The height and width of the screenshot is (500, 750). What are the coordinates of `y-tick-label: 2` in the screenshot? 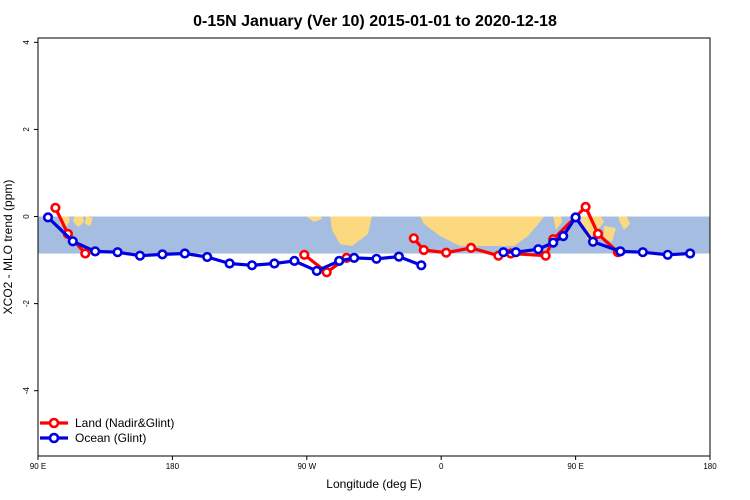 It's located at (26, 129).